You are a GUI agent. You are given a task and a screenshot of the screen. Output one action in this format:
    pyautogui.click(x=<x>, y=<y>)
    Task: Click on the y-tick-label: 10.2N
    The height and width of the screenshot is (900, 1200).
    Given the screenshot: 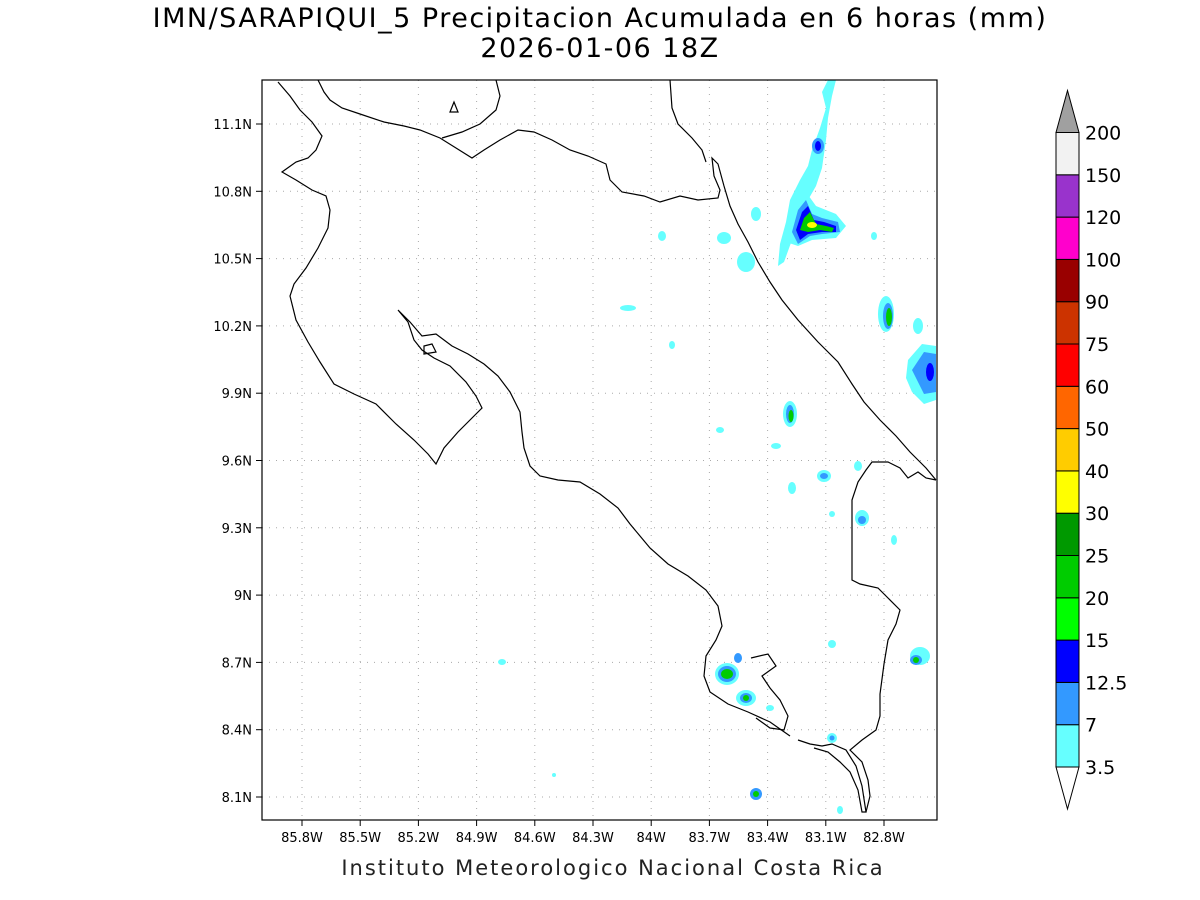 What is the action you would take?
    pyautogui.click(x=232, y=327)
    